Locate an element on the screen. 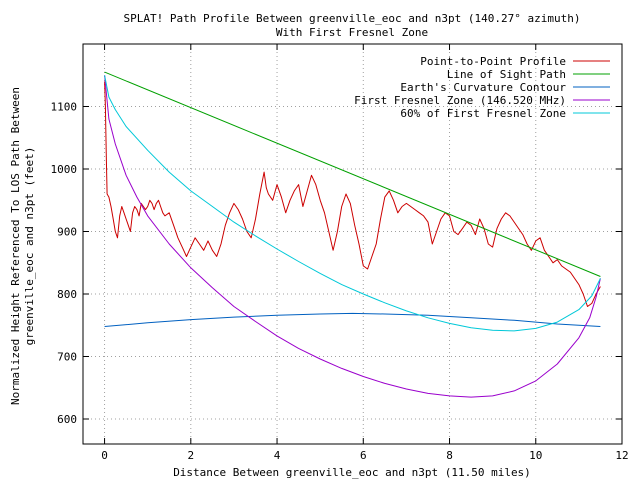  chart-subtitle: With First Fresnel Zone is located at coordinates (352, 32).